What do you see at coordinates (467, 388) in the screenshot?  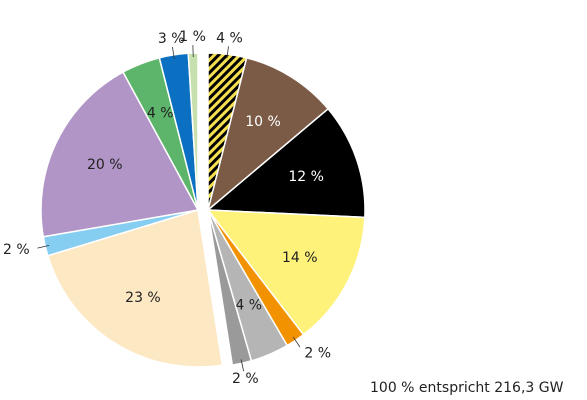 I see `note: 100 % entspricht 216,3 GW` at bounding box center [467, 388].